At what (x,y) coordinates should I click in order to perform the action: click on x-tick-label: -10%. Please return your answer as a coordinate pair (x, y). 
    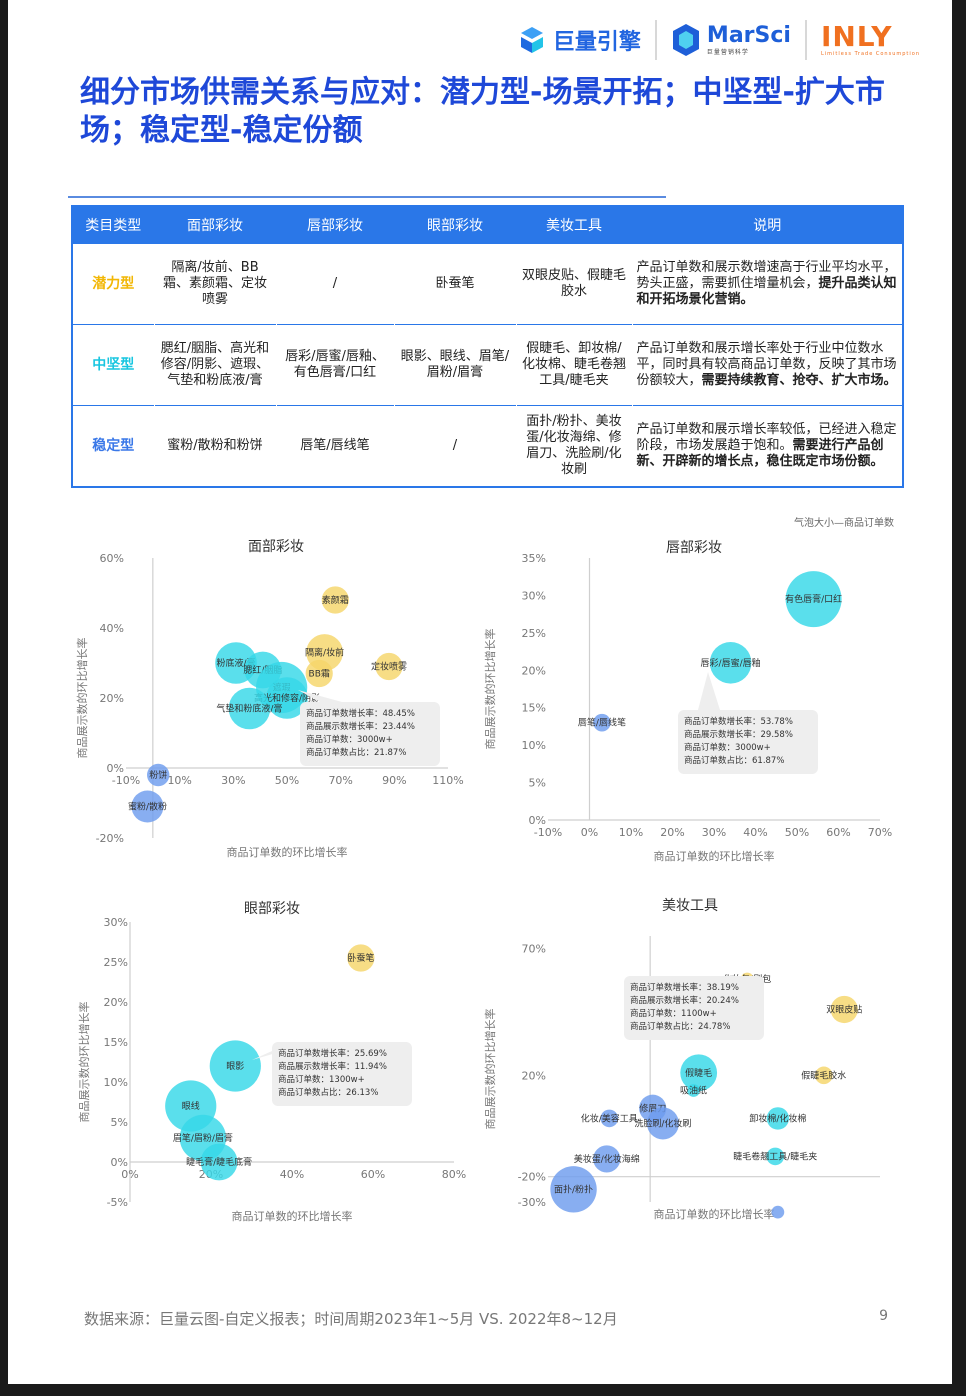
    Looking at the image, I should click on (126, 780).